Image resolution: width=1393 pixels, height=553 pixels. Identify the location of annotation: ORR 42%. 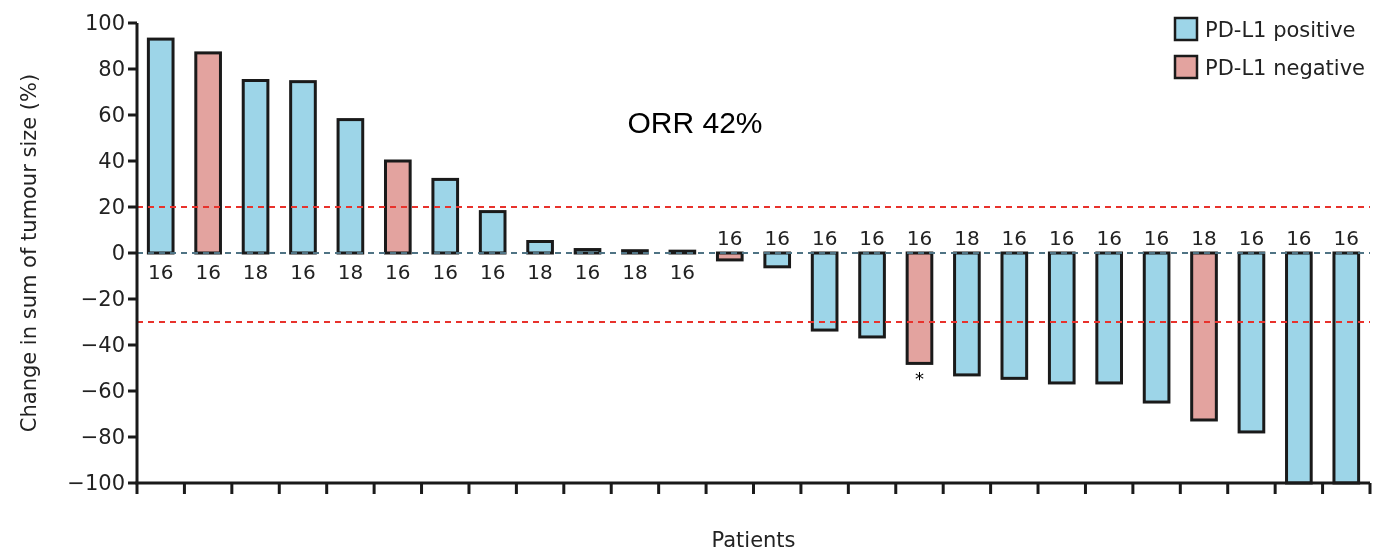
(695, 122).